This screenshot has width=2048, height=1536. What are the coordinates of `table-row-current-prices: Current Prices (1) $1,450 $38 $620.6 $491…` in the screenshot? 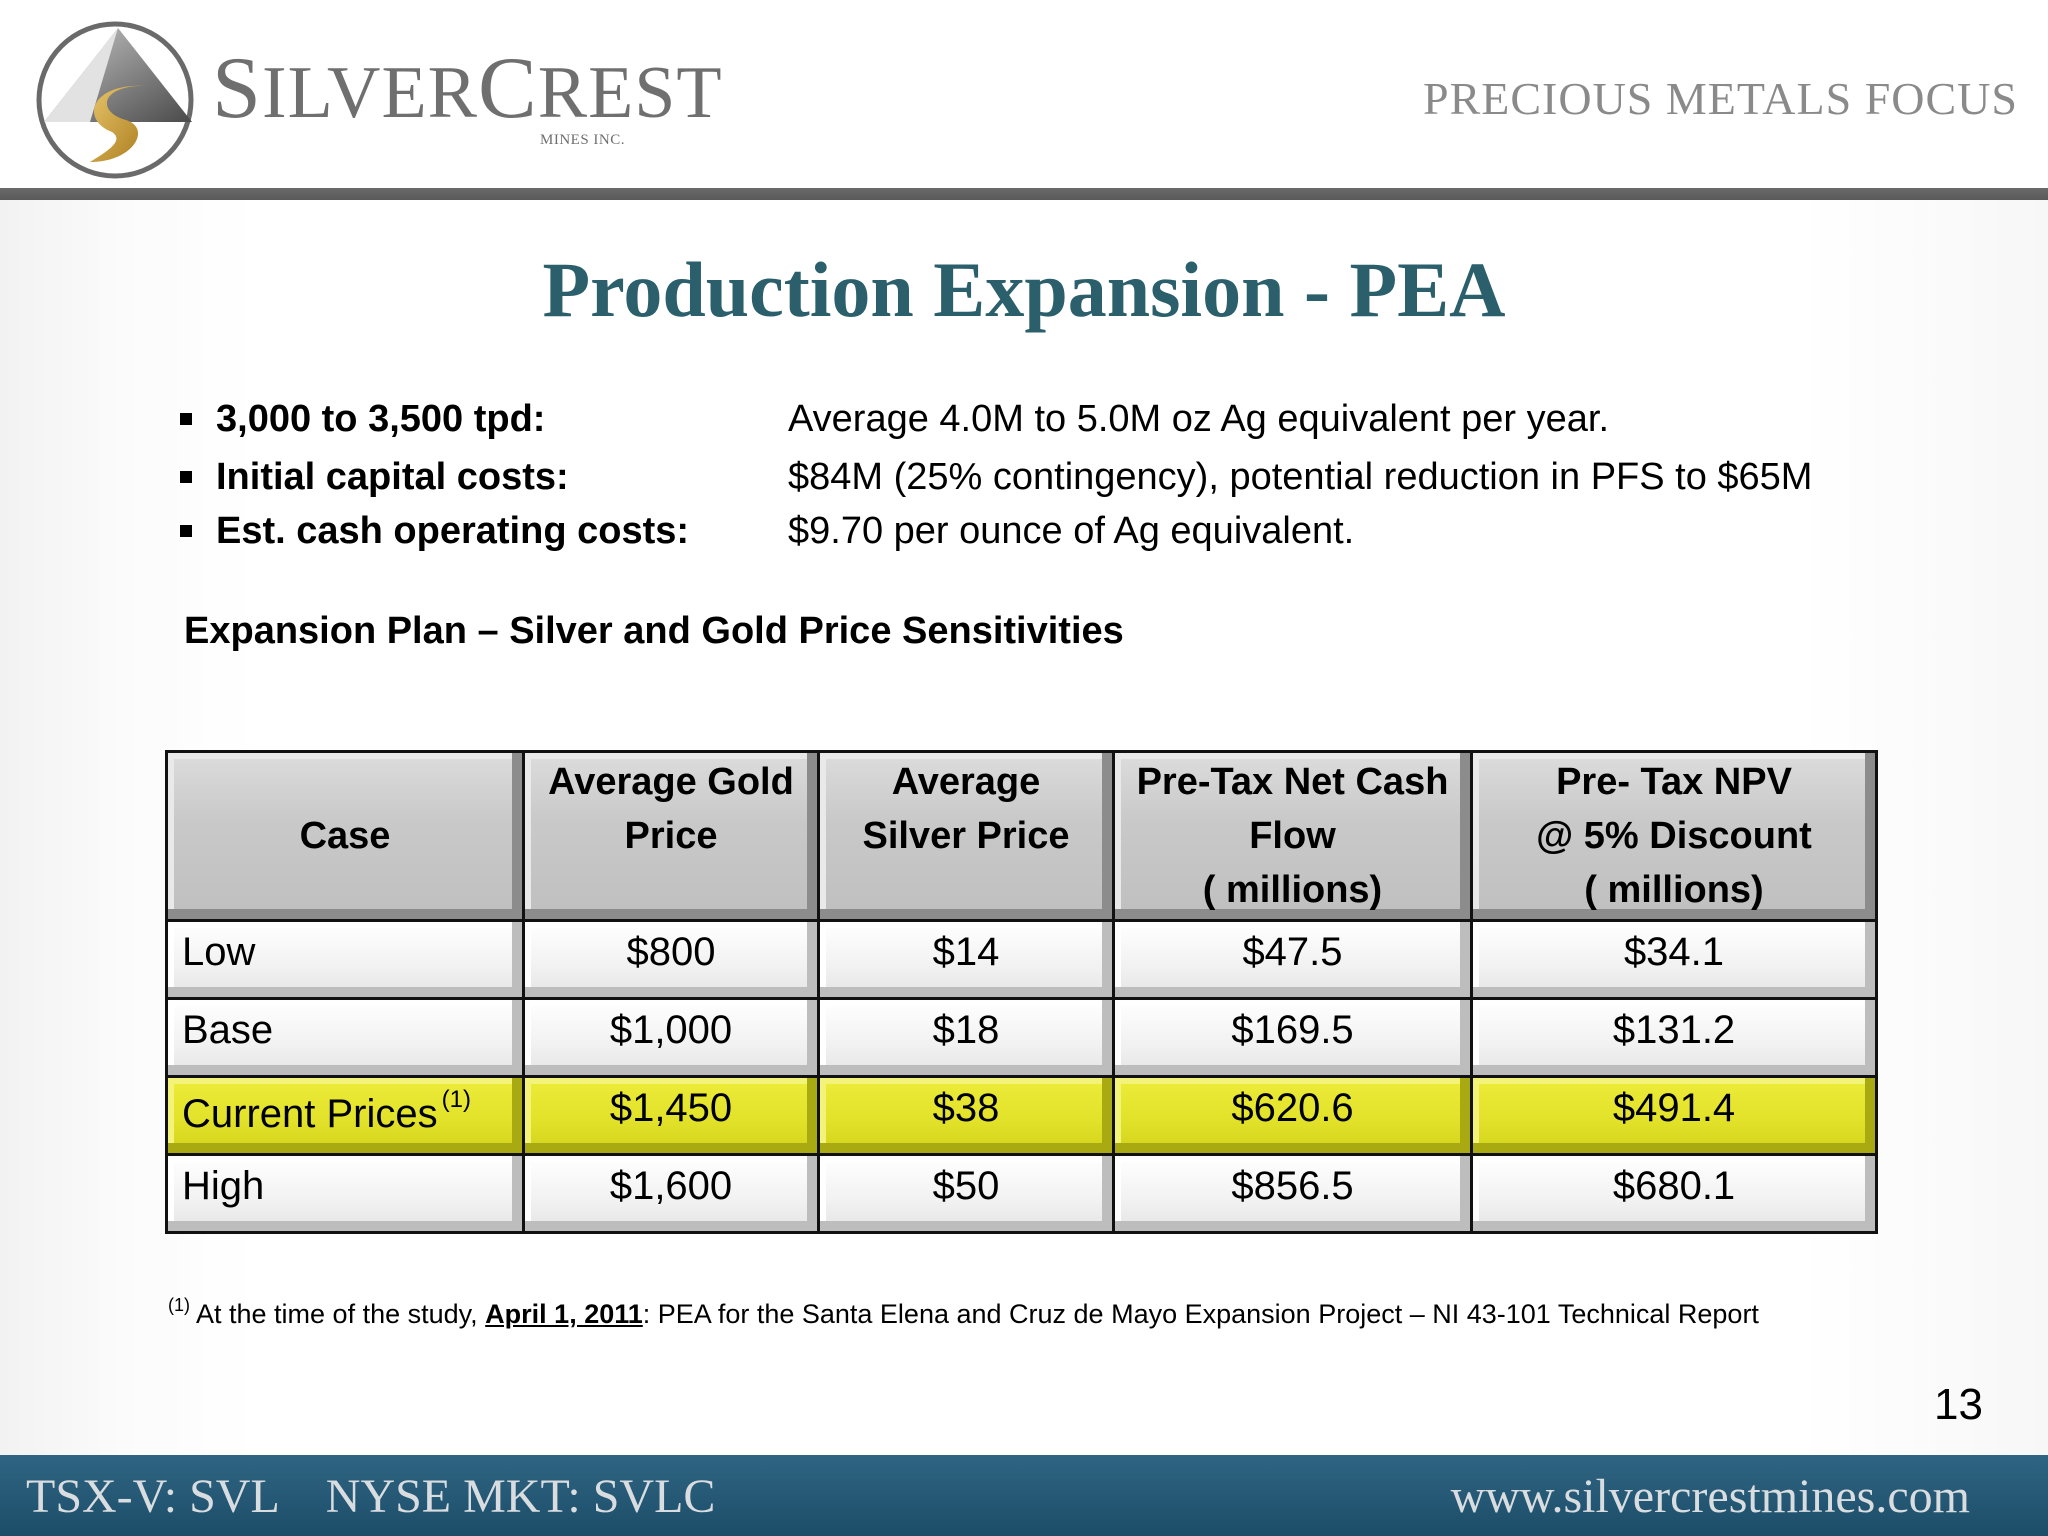 It's located at (1021, 1115).